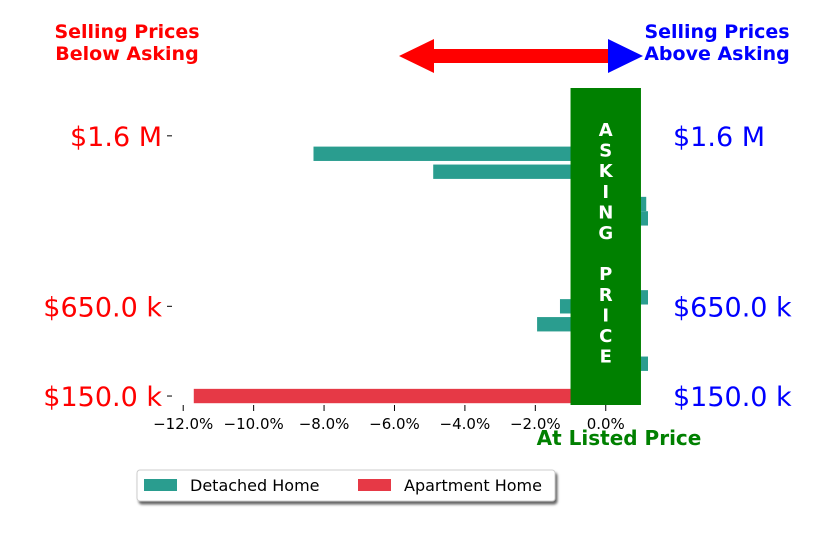  I want to click on legend-swatch-apartment, so click(374, 485).